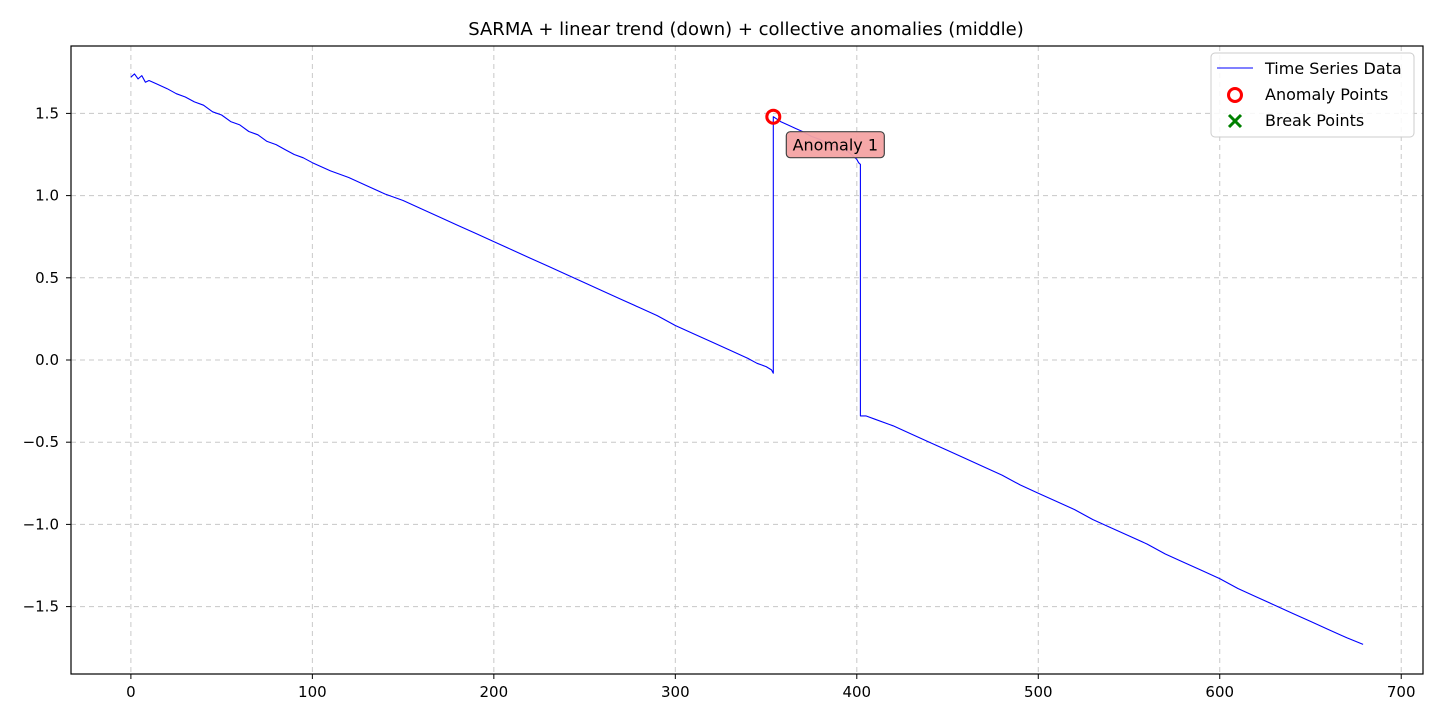  I want to click on y-tick-label: 0.0, so click(47, 360).